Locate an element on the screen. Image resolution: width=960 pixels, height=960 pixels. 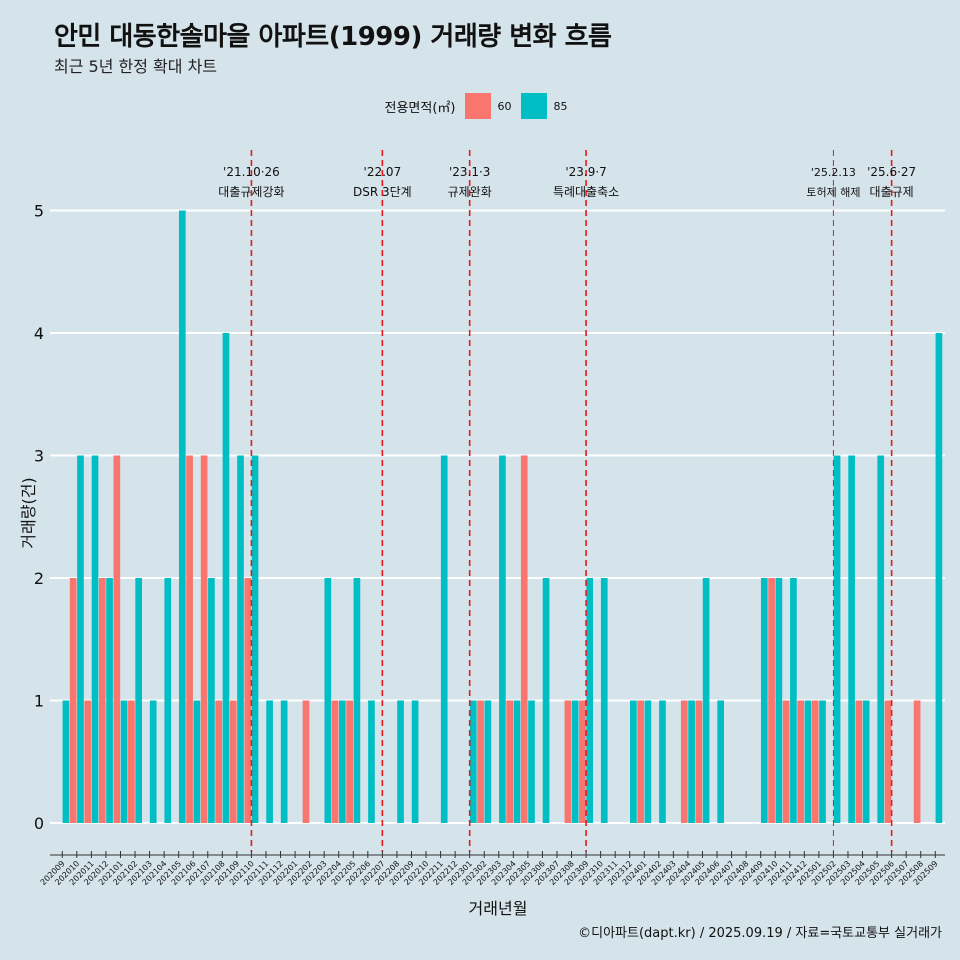
annotation-text: 특례대출축소 is located at coordinates (586, 192).